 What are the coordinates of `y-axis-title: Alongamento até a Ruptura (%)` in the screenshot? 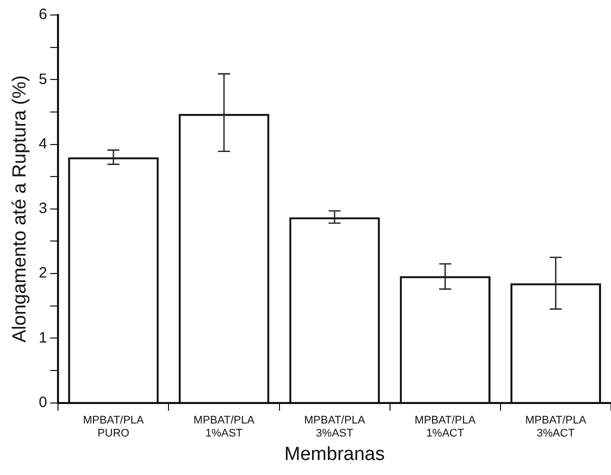 It's located at (20, 209).